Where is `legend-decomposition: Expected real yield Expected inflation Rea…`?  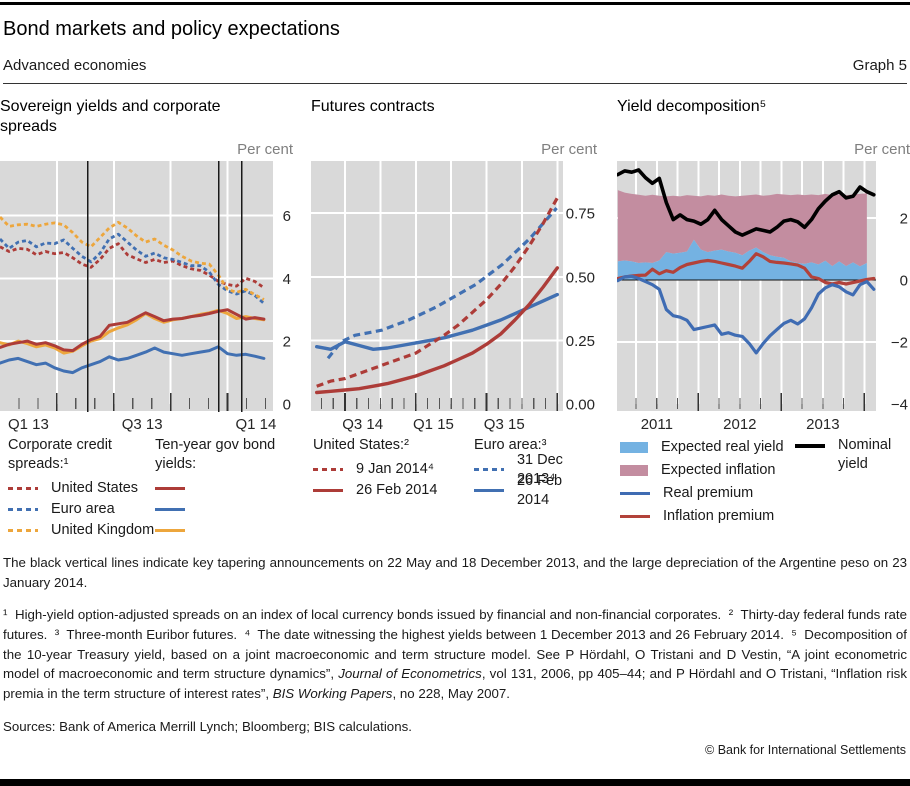 legend-decomposition: Expected real yield Expected inflation Rea… is located at coordinates (763, 482).